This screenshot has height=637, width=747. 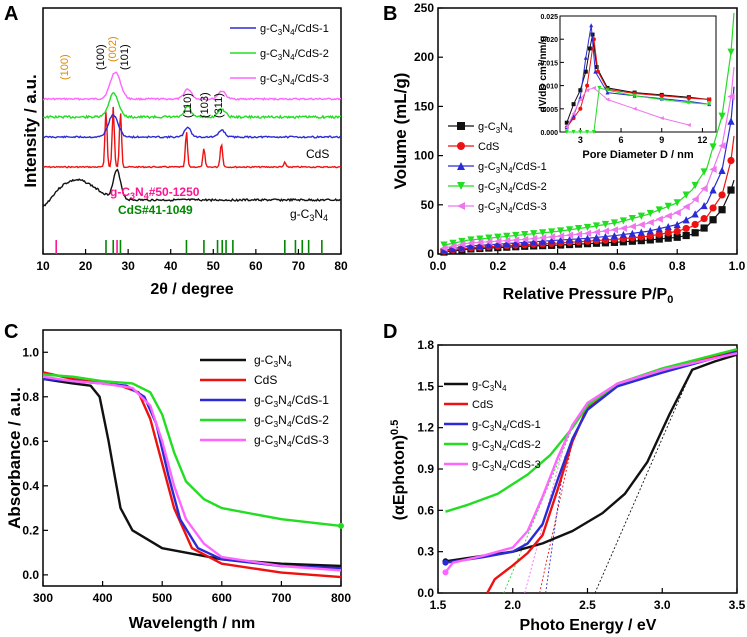 I want to click on panel-a-y-label: Intensity / a.u., so click(x=30, y=130).